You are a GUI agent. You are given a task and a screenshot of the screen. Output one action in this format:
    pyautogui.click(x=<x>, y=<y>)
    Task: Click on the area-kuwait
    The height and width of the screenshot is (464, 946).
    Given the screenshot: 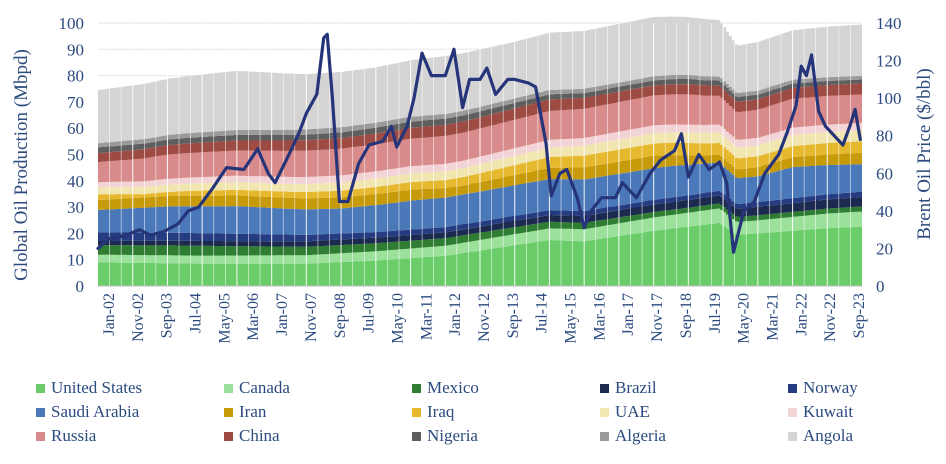 What is the action you would take?
    pyautogui.click(x=480, y=155)
    